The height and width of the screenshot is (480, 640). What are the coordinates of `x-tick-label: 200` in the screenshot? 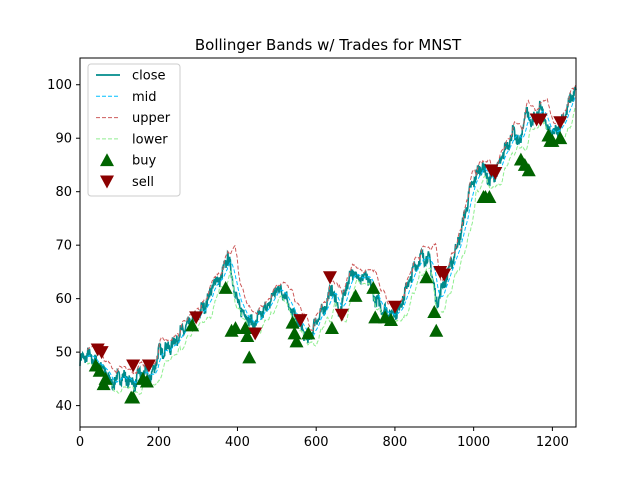 It's located at (158, 442).